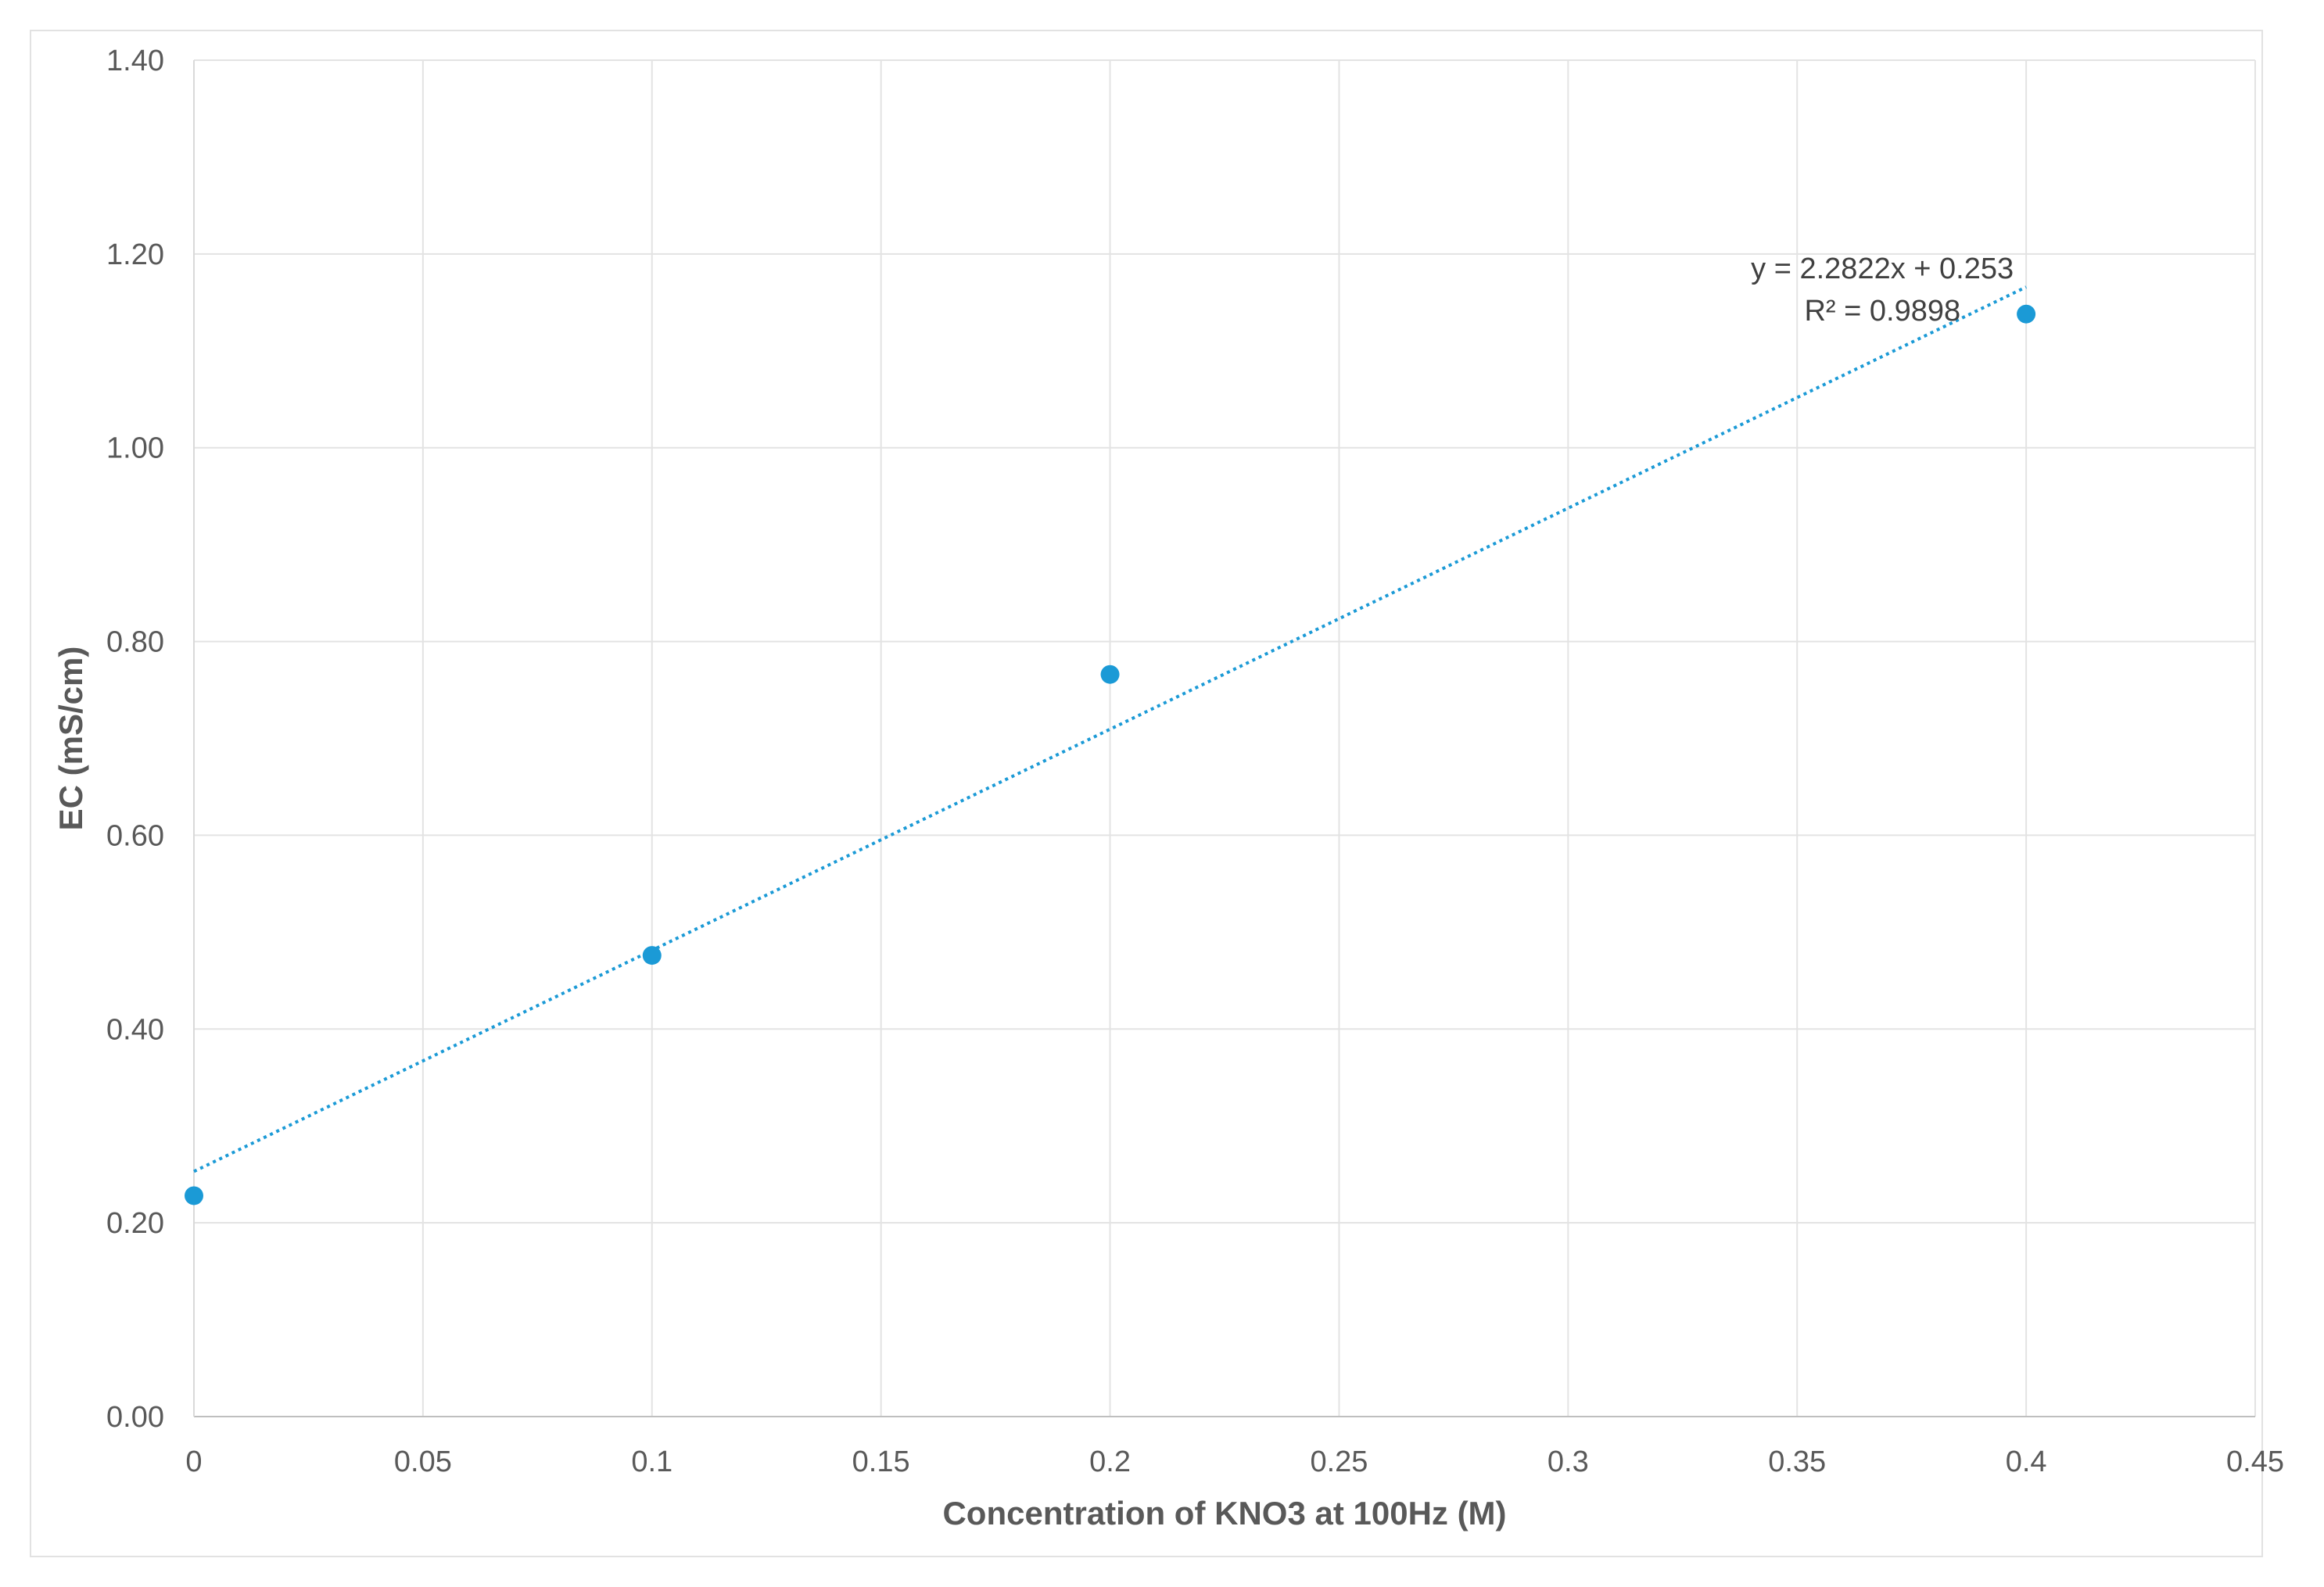 This screenshot has width=2324, height=1587. Describe the element at coordinates (135, 254) in the screenshot. I see `y-tick-label: 1.20` at that location.